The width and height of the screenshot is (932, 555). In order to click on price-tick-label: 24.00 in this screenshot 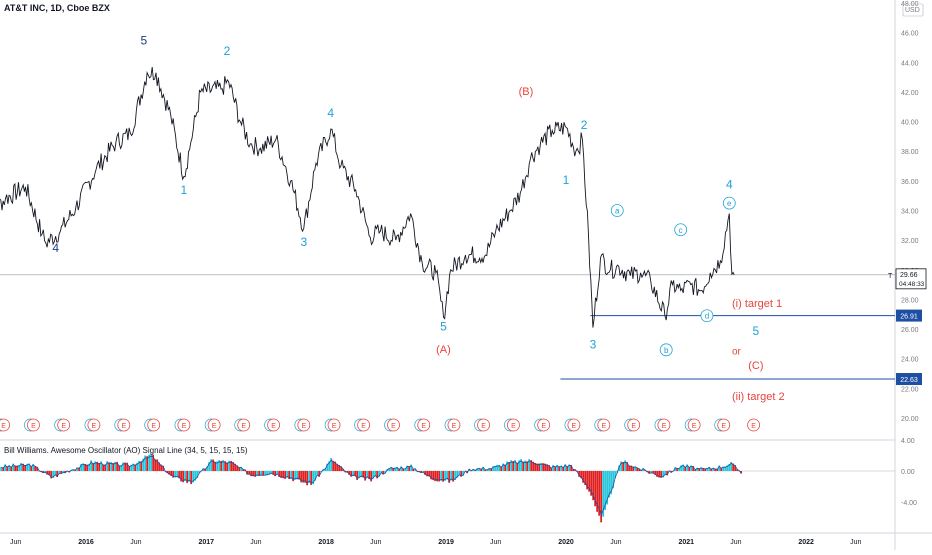, I will do `click(910, 360)`.